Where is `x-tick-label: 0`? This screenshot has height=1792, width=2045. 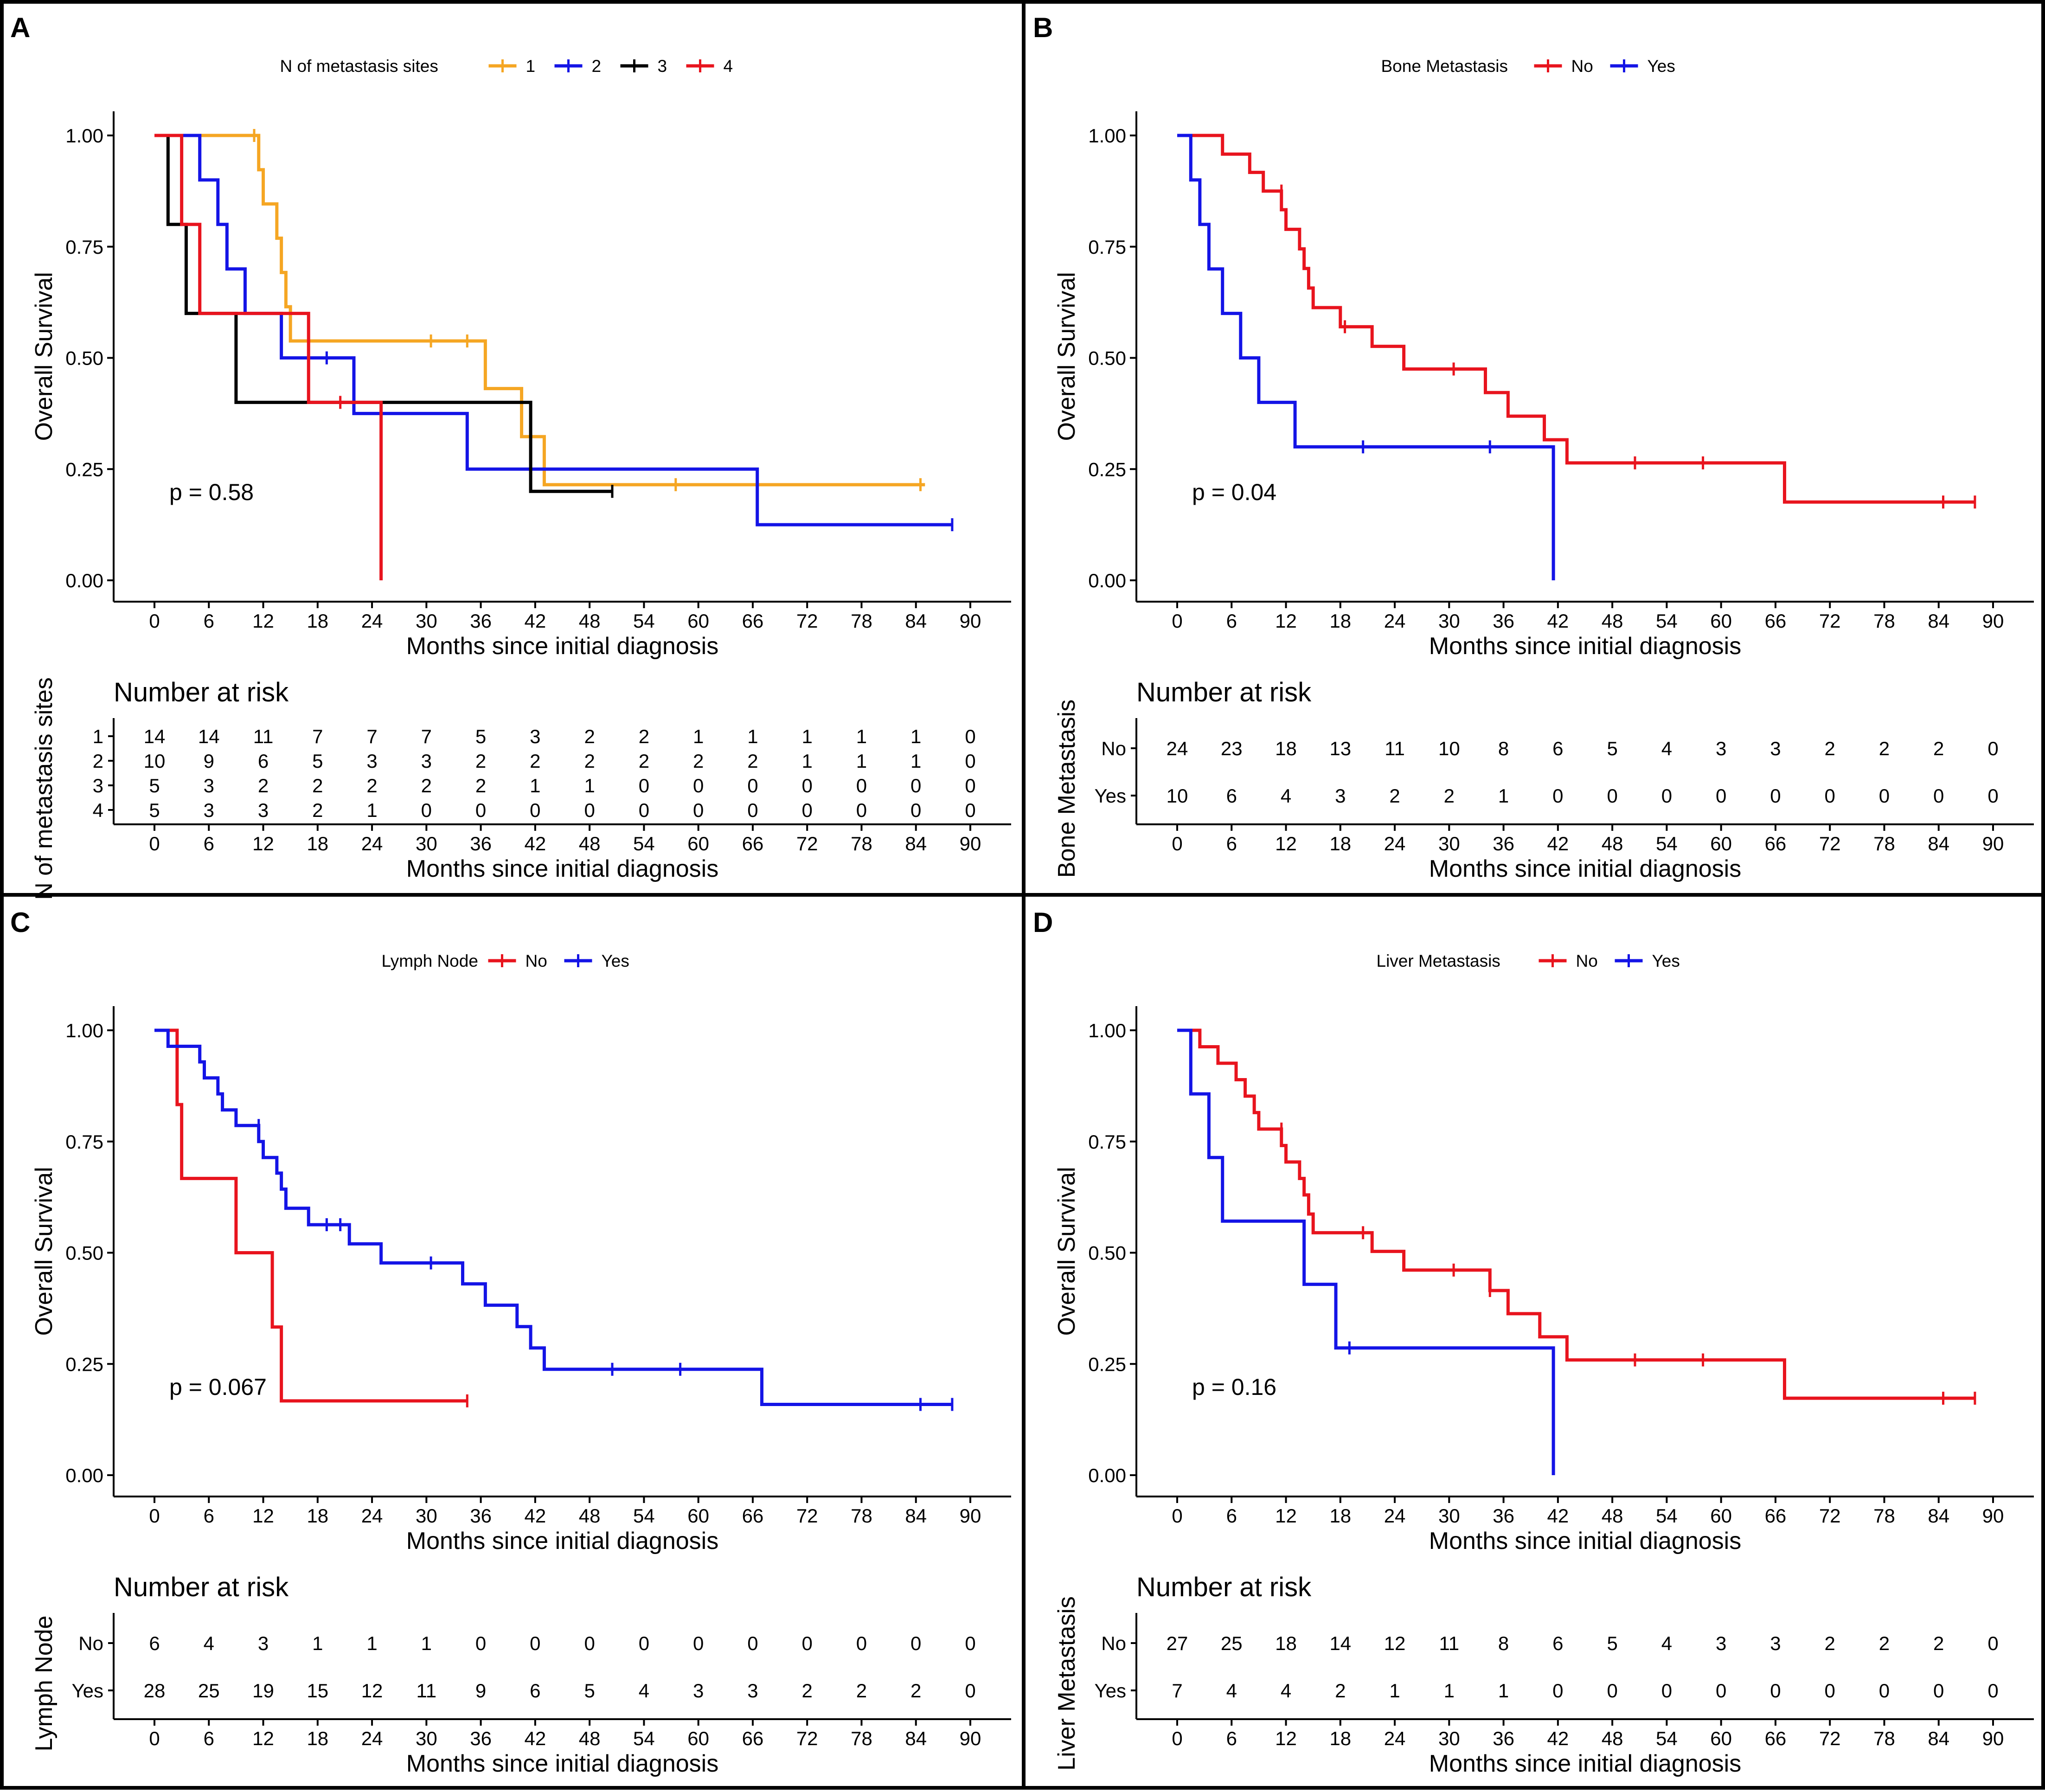 x-tick-label: 0 is located at coordinates (1177, 621).